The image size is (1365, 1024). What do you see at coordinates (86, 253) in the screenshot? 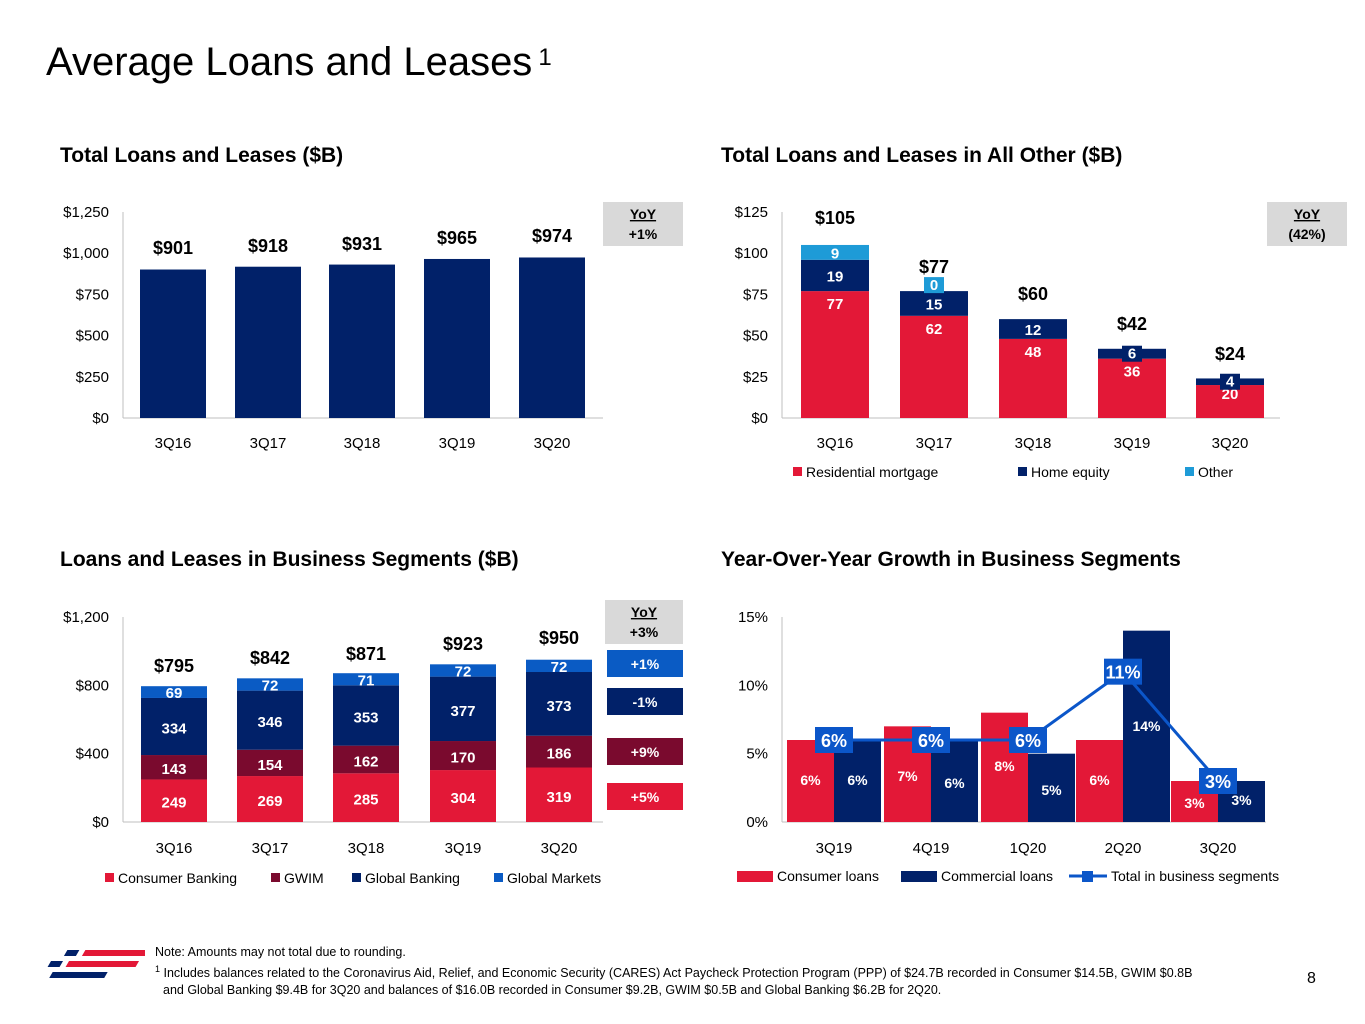
I see `chart1-ytick-label: $1,000` at bounding box center [86, 253].